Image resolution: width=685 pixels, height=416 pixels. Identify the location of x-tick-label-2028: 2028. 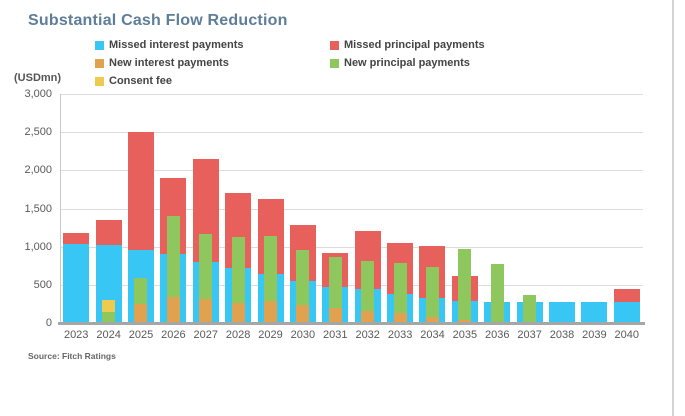
(238, 335).